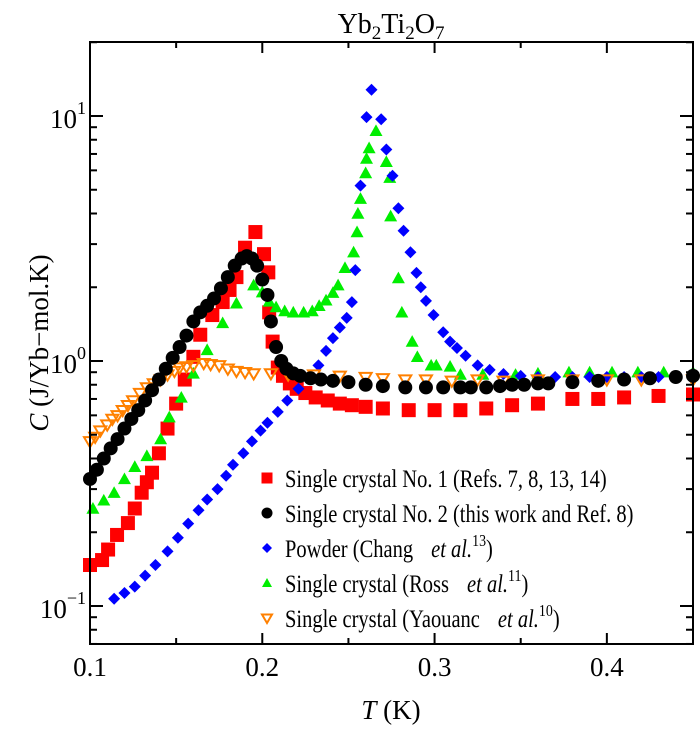 This screenshot has height=730, width=700. I want to click on chart-title: Yb2Ti2O7, so click(391, 26).